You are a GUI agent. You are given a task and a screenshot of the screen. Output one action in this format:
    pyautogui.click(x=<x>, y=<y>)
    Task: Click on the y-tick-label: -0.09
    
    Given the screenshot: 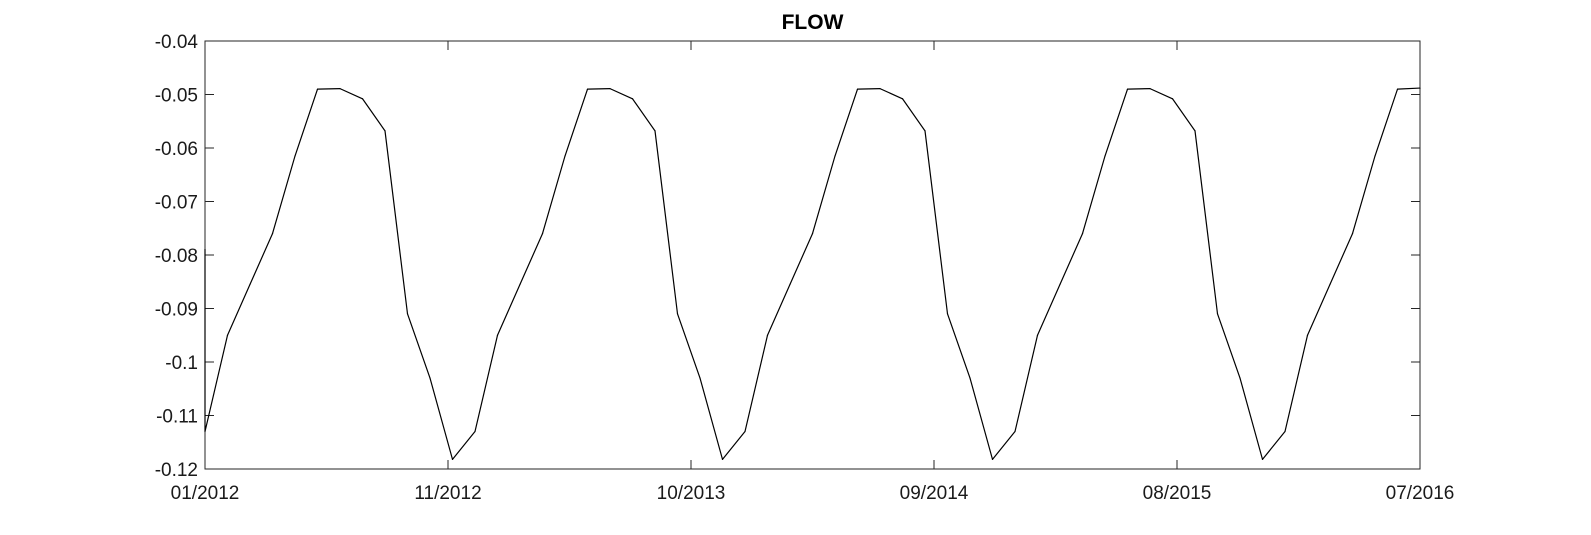 What is the action you would take?
    pyautogui.click(x=176, y=310)
    